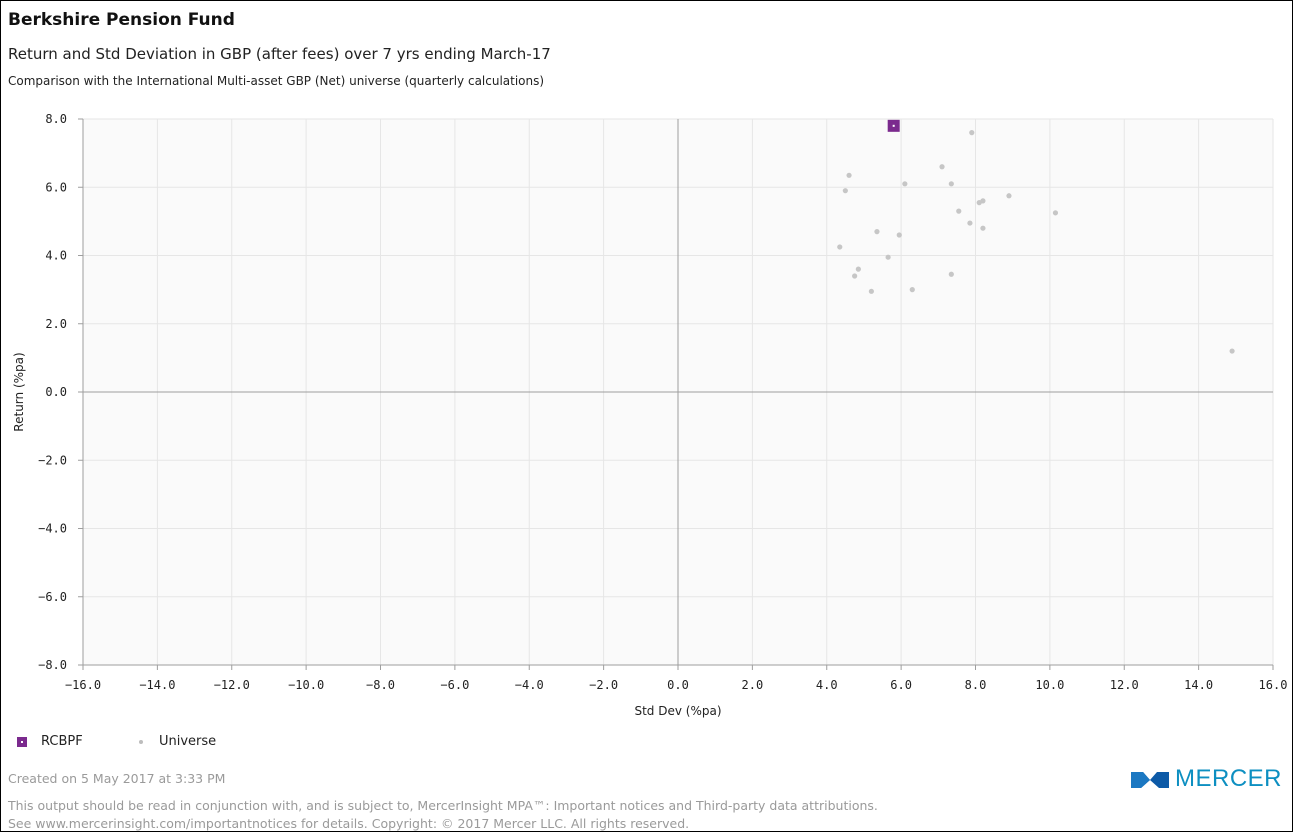 The image size is (1293, 832). Describe the element at coordinates (52, 597) in the screenshot. I see `y-tick-label: −6.0` at that location.